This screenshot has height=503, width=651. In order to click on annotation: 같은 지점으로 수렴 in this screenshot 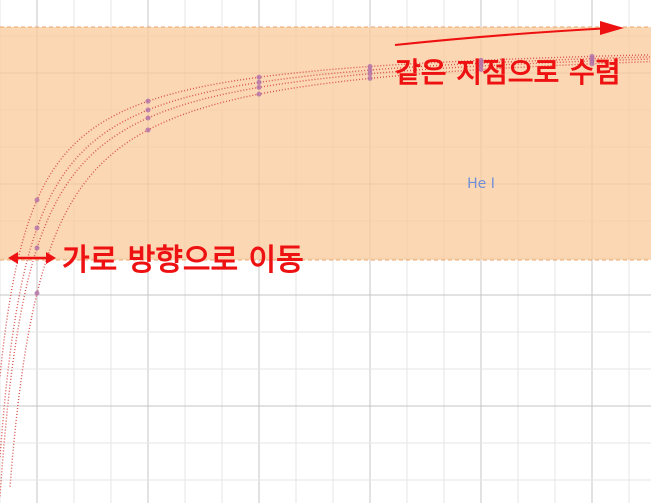, I will do `click(508, 72)`.